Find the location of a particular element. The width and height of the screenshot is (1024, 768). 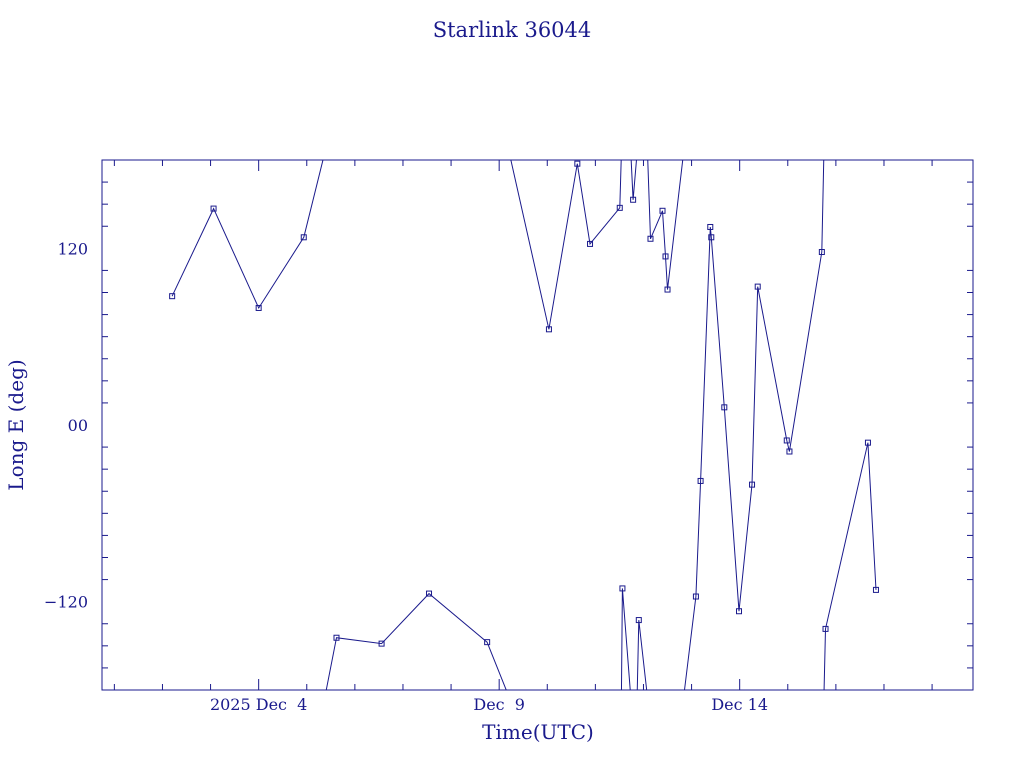

y-tick-label: −120 is located at coordinates (66, 602).